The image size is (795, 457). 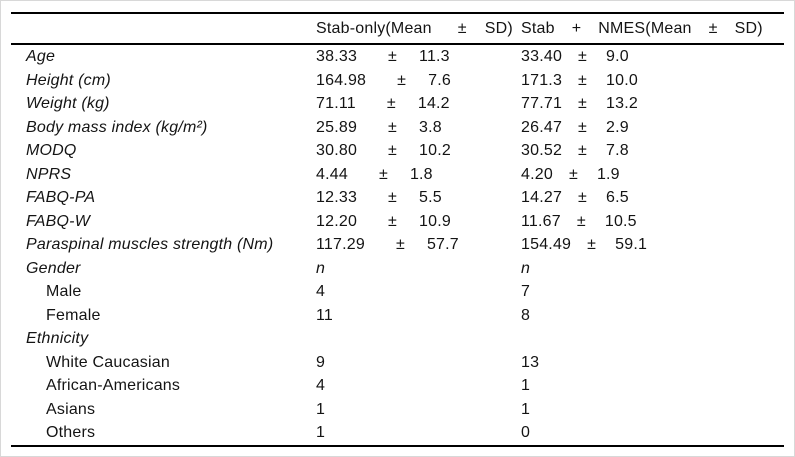 What do you see at coordinates (748, 28) in the screenshot?
I see `header-text: SD)` at bounding box center [748, 28].